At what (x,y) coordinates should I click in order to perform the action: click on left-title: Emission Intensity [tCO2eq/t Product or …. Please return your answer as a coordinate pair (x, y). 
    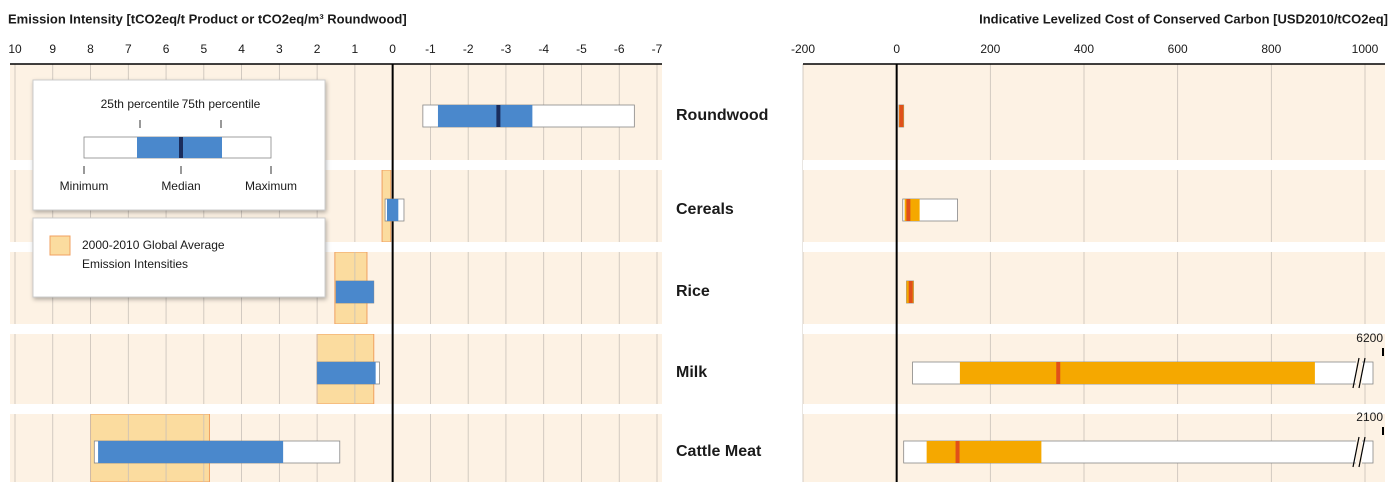
    Looking at the image, I should click on (207, 18).